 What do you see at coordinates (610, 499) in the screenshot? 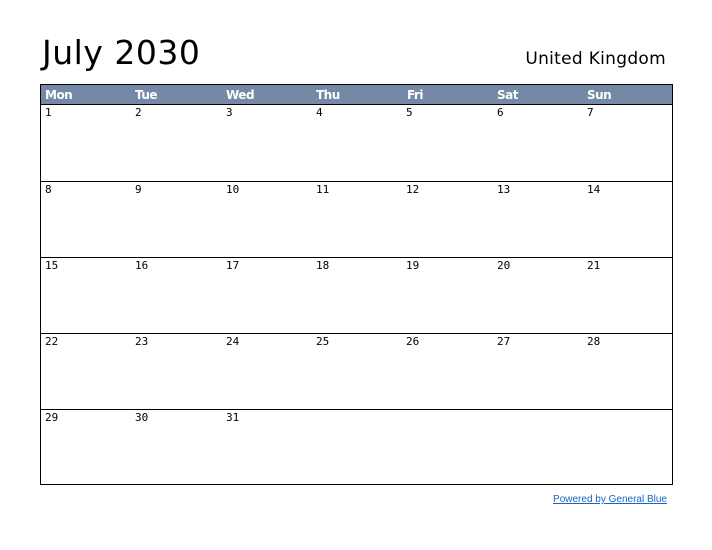
I see `powered-by-link: Powered by General Blue` at bounding box center [610, 499].